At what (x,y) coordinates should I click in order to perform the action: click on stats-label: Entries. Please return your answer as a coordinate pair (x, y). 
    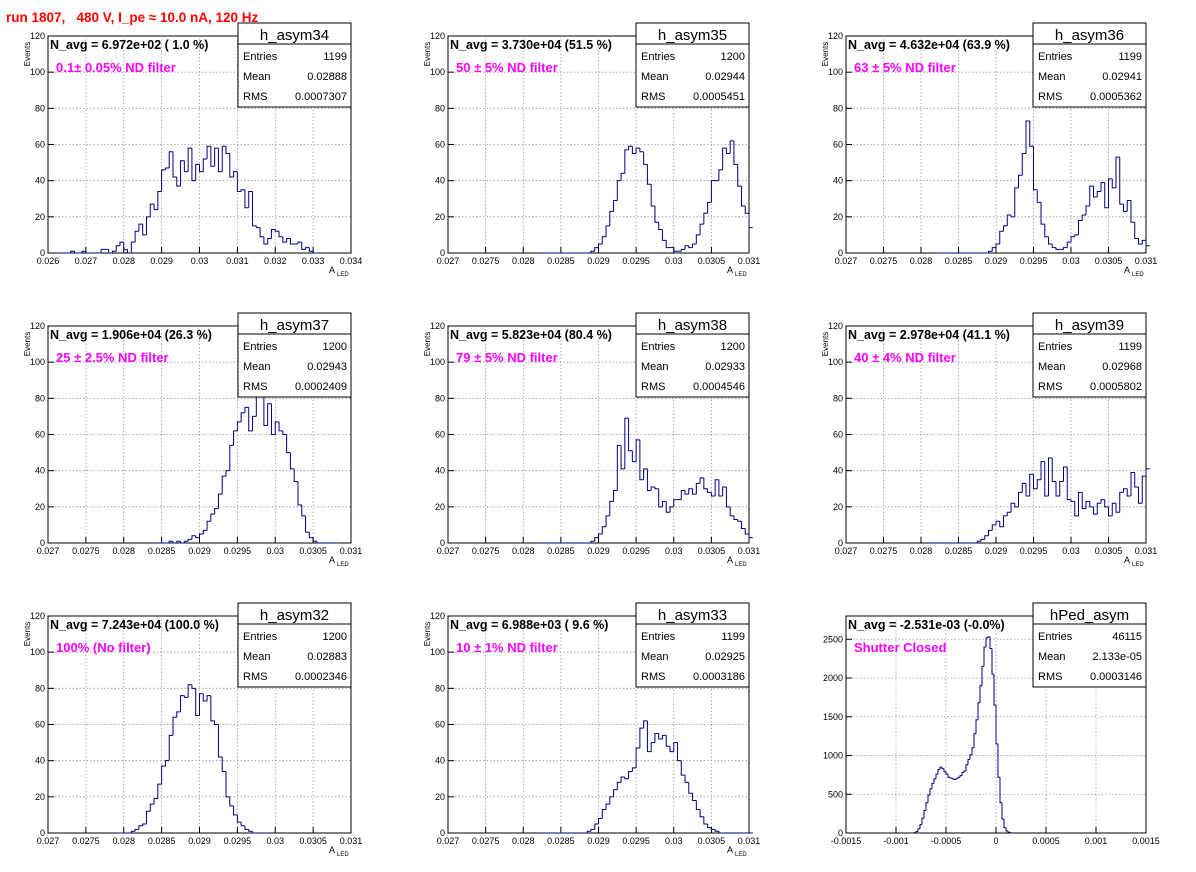
    Looking at the image, I should click on (260, 57).